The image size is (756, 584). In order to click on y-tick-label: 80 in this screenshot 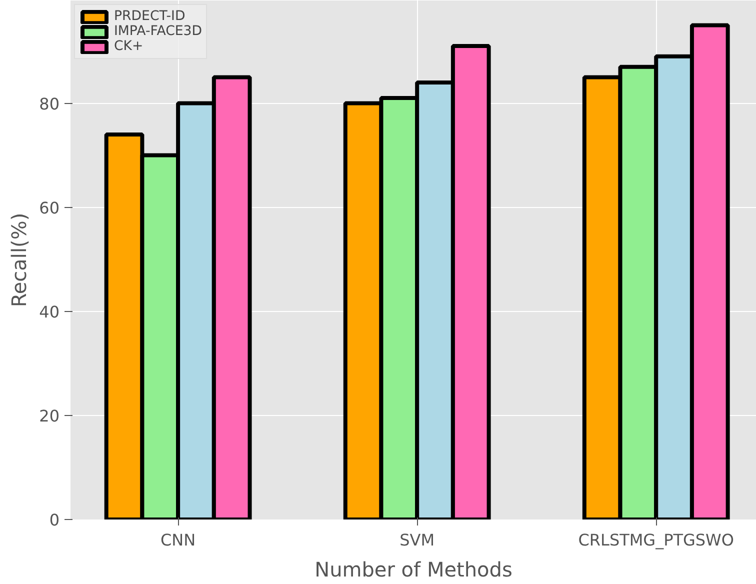, I will do `click(49, 104)`.